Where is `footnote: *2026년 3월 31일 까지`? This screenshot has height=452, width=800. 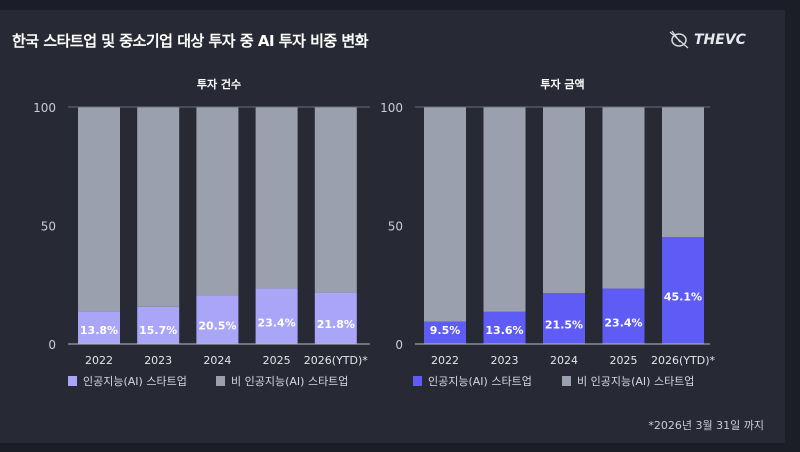
footnote: *2026년 3월 31일 까지 is located at coordinates (706, 425).